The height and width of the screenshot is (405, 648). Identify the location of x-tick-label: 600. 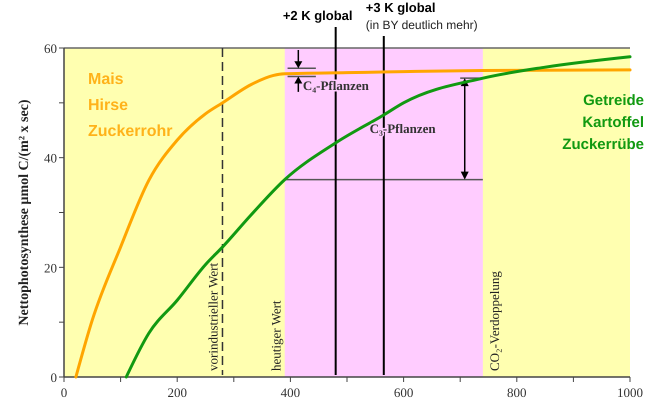
(404, 392).